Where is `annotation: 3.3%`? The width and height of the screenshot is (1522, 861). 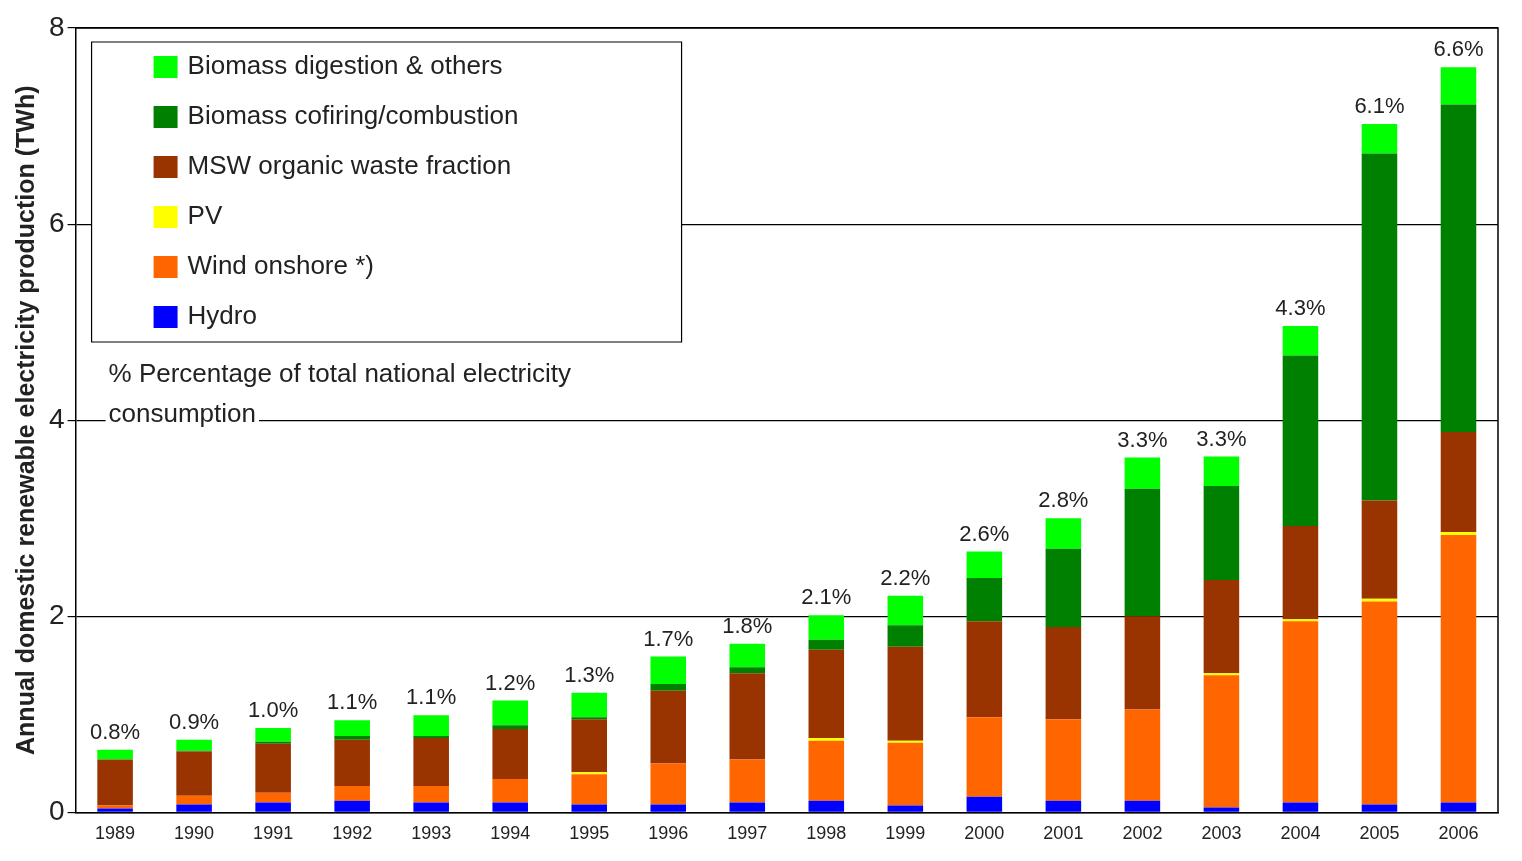
annotation: 3.3% is located at coordinates (1142, 439).